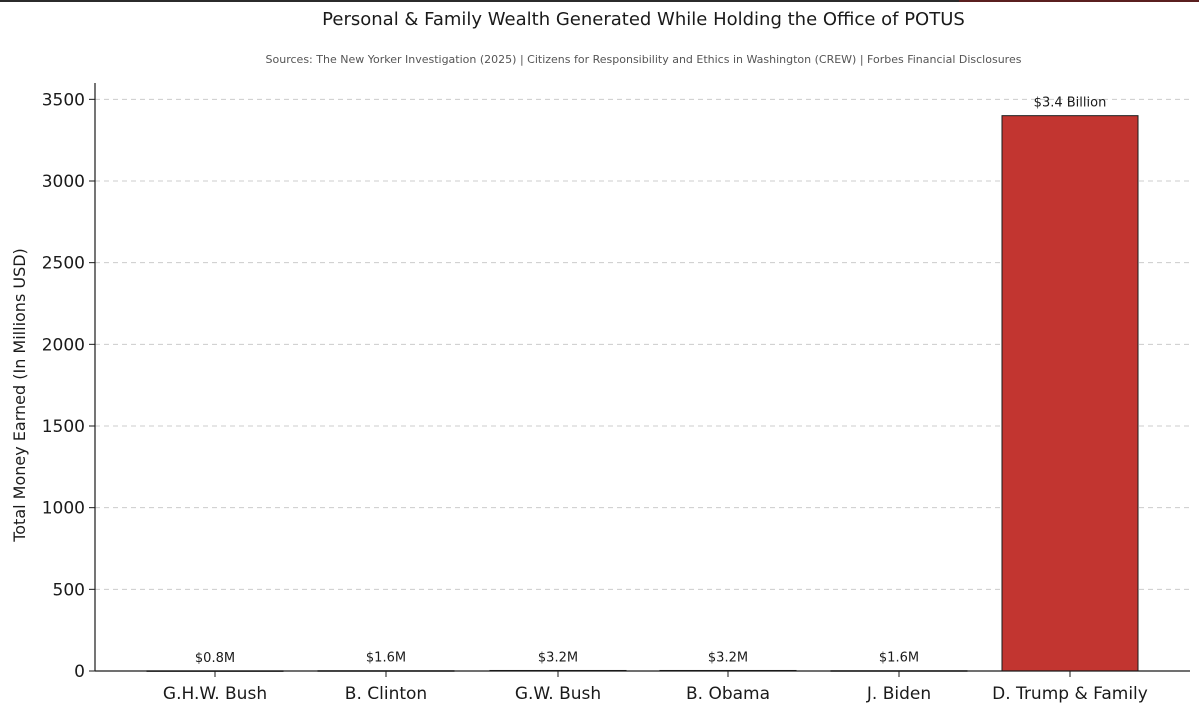 Image resolution: width=1199 pixels, height=714 pixels. What do you see at coordinates (599, 1) in the screenshot?
I see `top-border` at bounding box center [599, 1].